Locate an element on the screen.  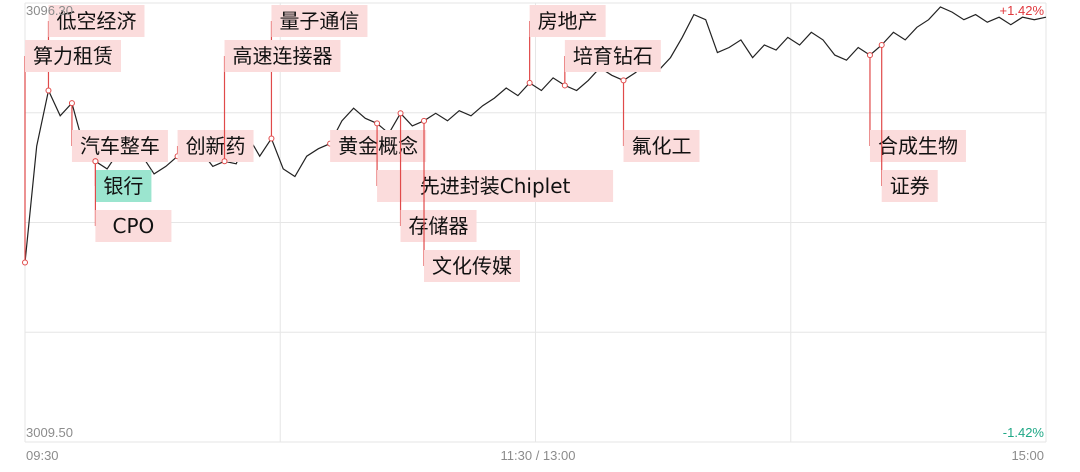
x-tick-label: 11:30 / 13:00 is located at coordinates (538, 455).